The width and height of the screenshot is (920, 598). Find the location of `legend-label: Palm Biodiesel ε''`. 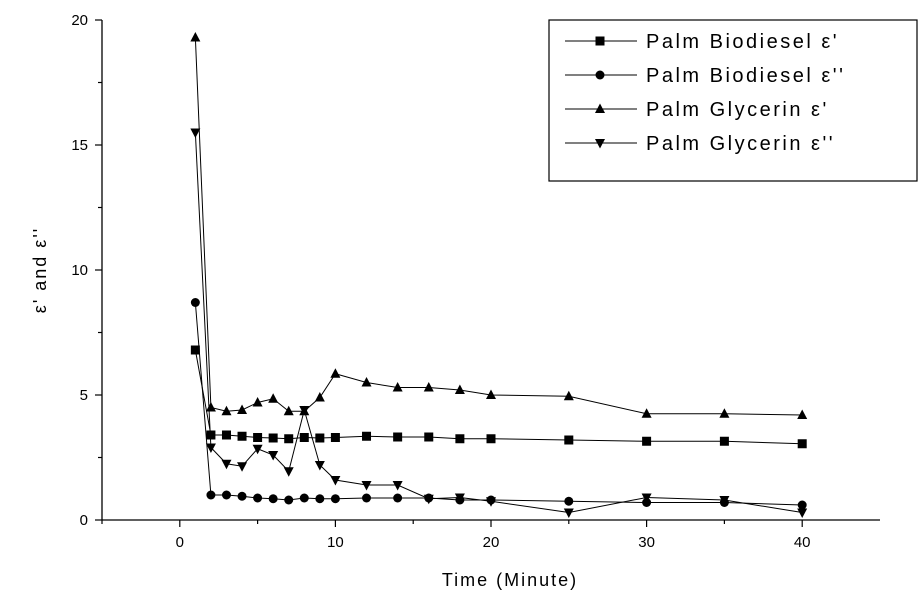

legend-label: Palm Biodiesel ε'' is located at coordinates (745, 76).